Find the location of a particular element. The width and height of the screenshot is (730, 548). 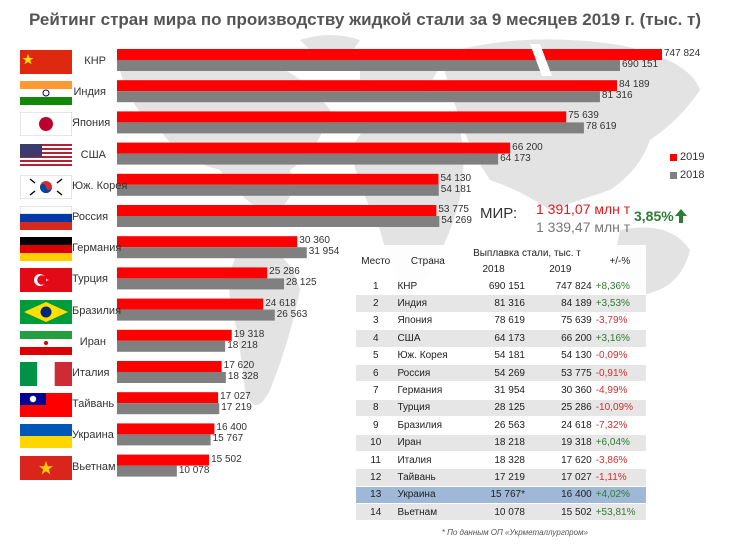

cell-v2019: 17 620 is located at coordinates (560, 459).